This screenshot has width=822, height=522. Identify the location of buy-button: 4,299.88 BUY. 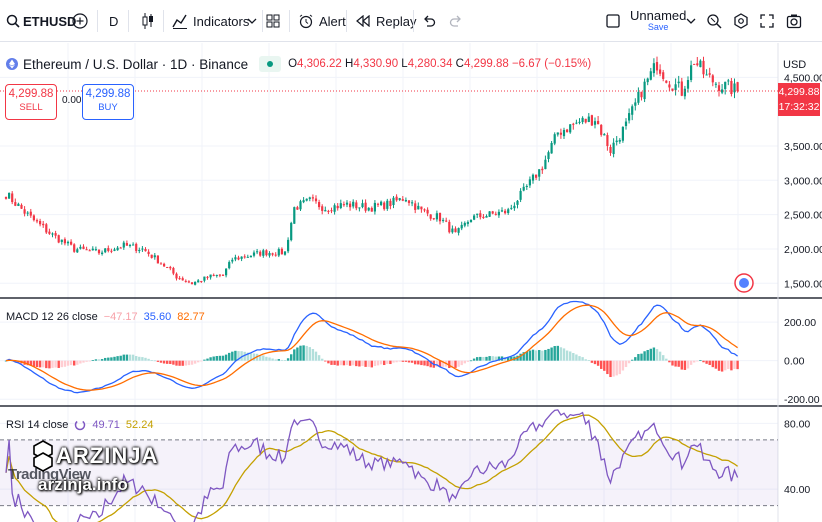
(108, 102).